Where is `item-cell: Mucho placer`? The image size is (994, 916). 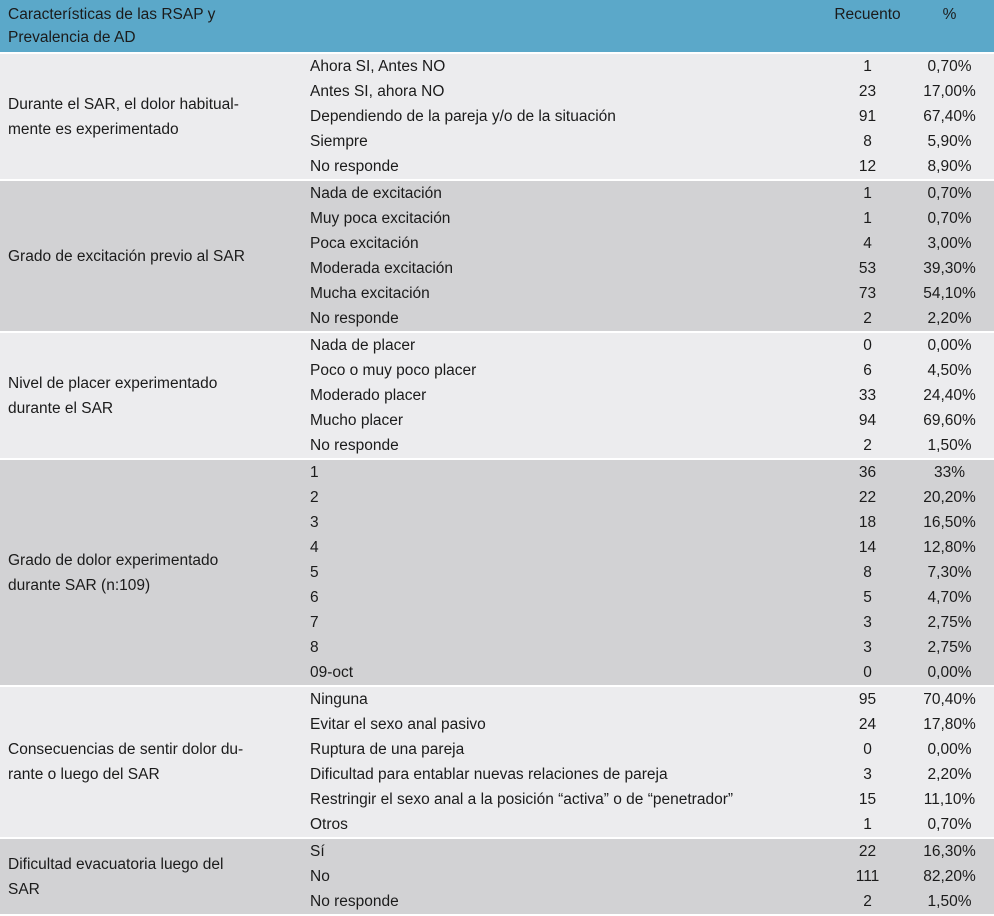 item-cell: Mucho placer is located at coordinates (565, 420).